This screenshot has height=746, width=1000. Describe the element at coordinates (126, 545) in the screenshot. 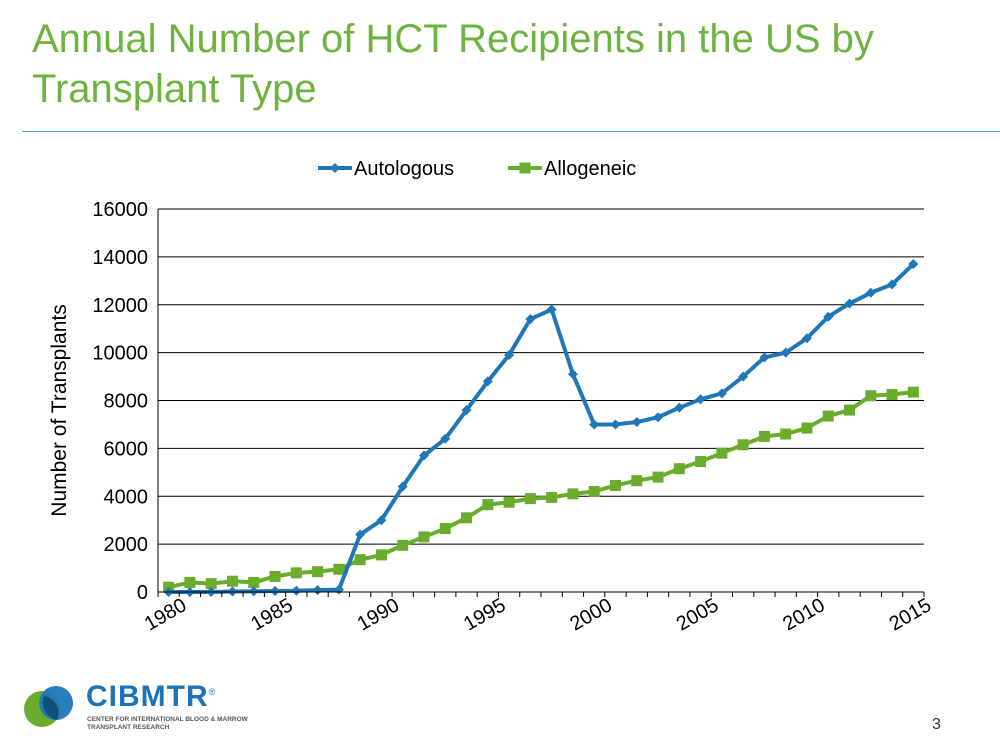

I see `y-tick-label: 2000` at that location.